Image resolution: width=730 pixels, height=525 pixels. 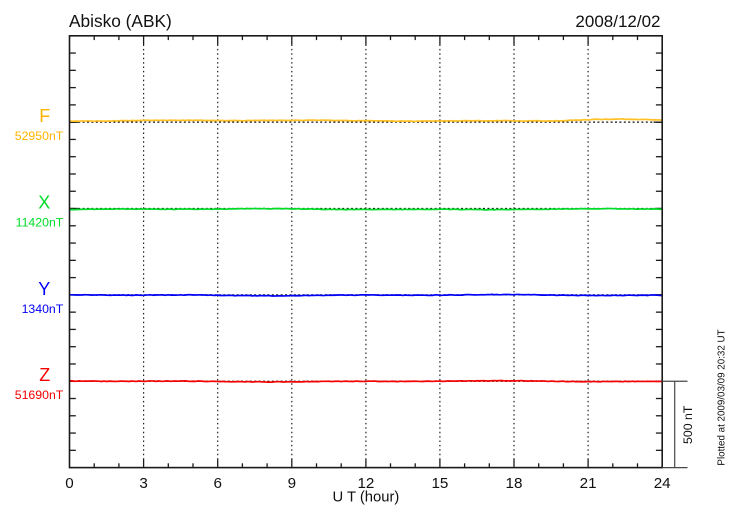 I want to click on svg-text: 2008/12/02, so click(x=617, y=21).